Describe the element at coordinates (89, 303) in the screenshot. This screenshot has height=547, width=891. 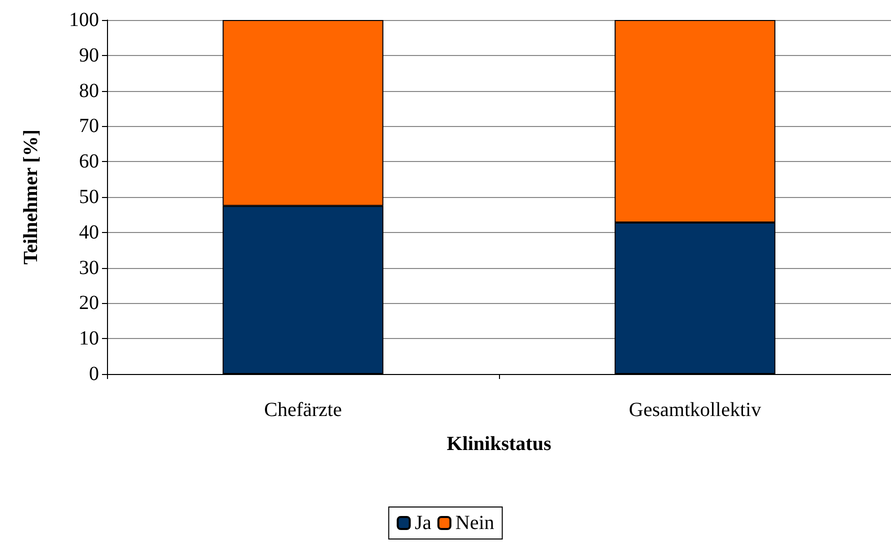
I see `y-tick-label: 20` at that location.